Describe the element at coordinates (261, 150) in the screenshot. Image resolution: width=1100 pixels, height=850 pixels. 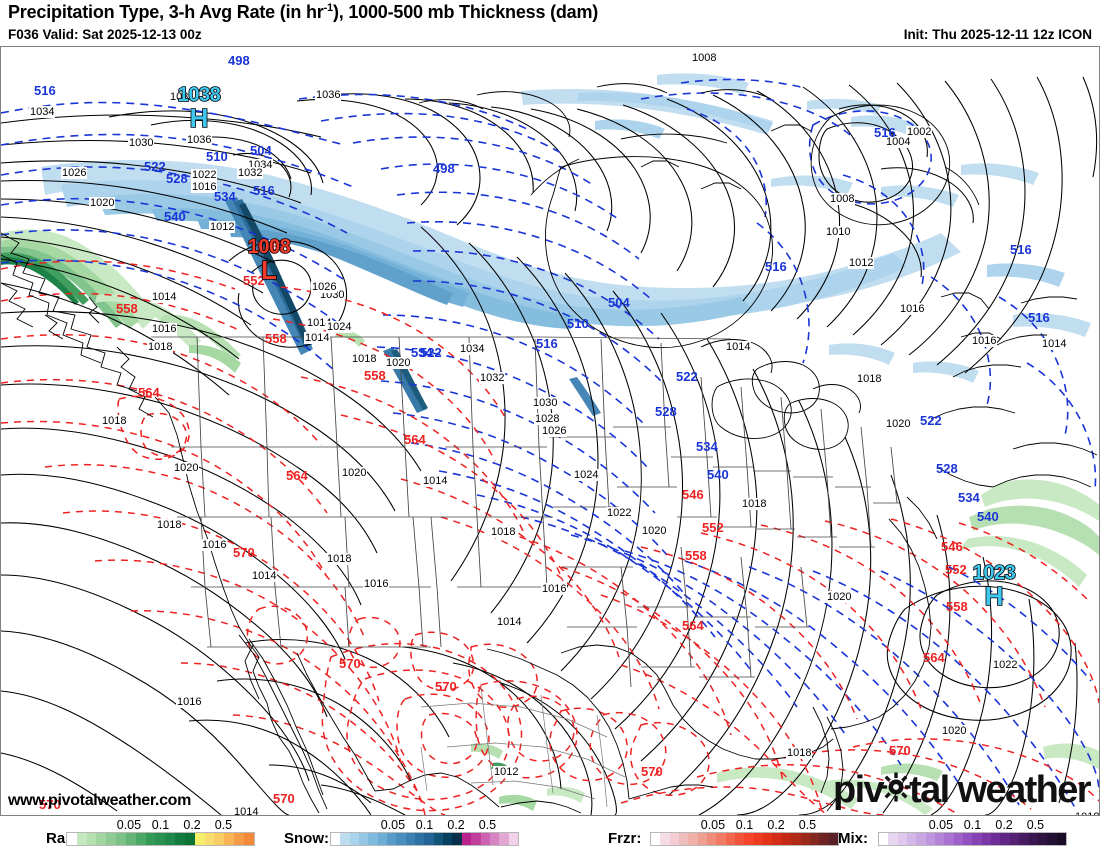
I see `thickness-label-cold: 504` at that location.